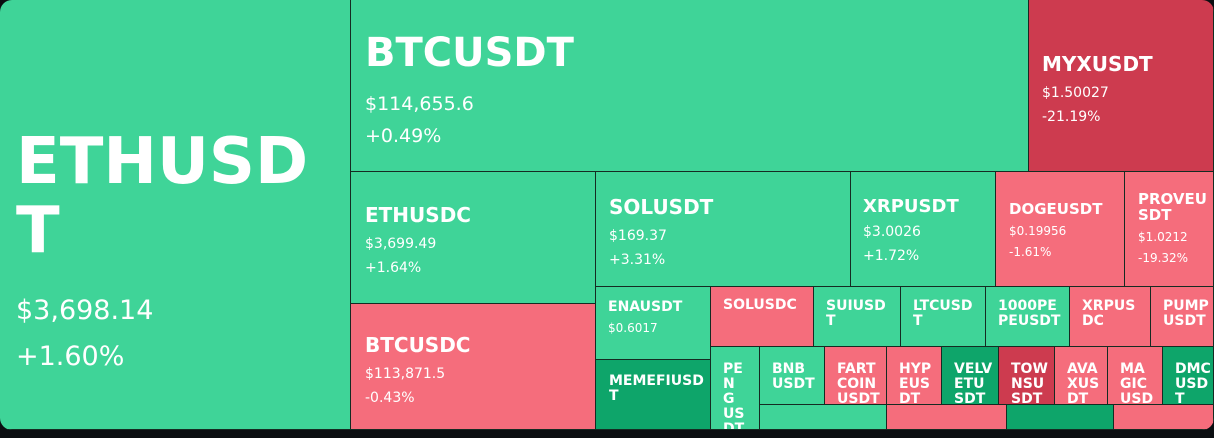 This screenshot has width=1214, height=438. I want to click on tile-symbol: MYXUSDT, so click(1097, 64).